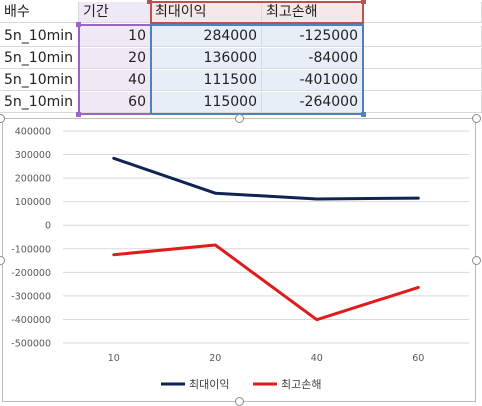 The width and height of the screenshot is (482, 406). Describe the element at coordinates (312, 12) in the screenshot. I see `header-max-loss: 최고손해` at that location.